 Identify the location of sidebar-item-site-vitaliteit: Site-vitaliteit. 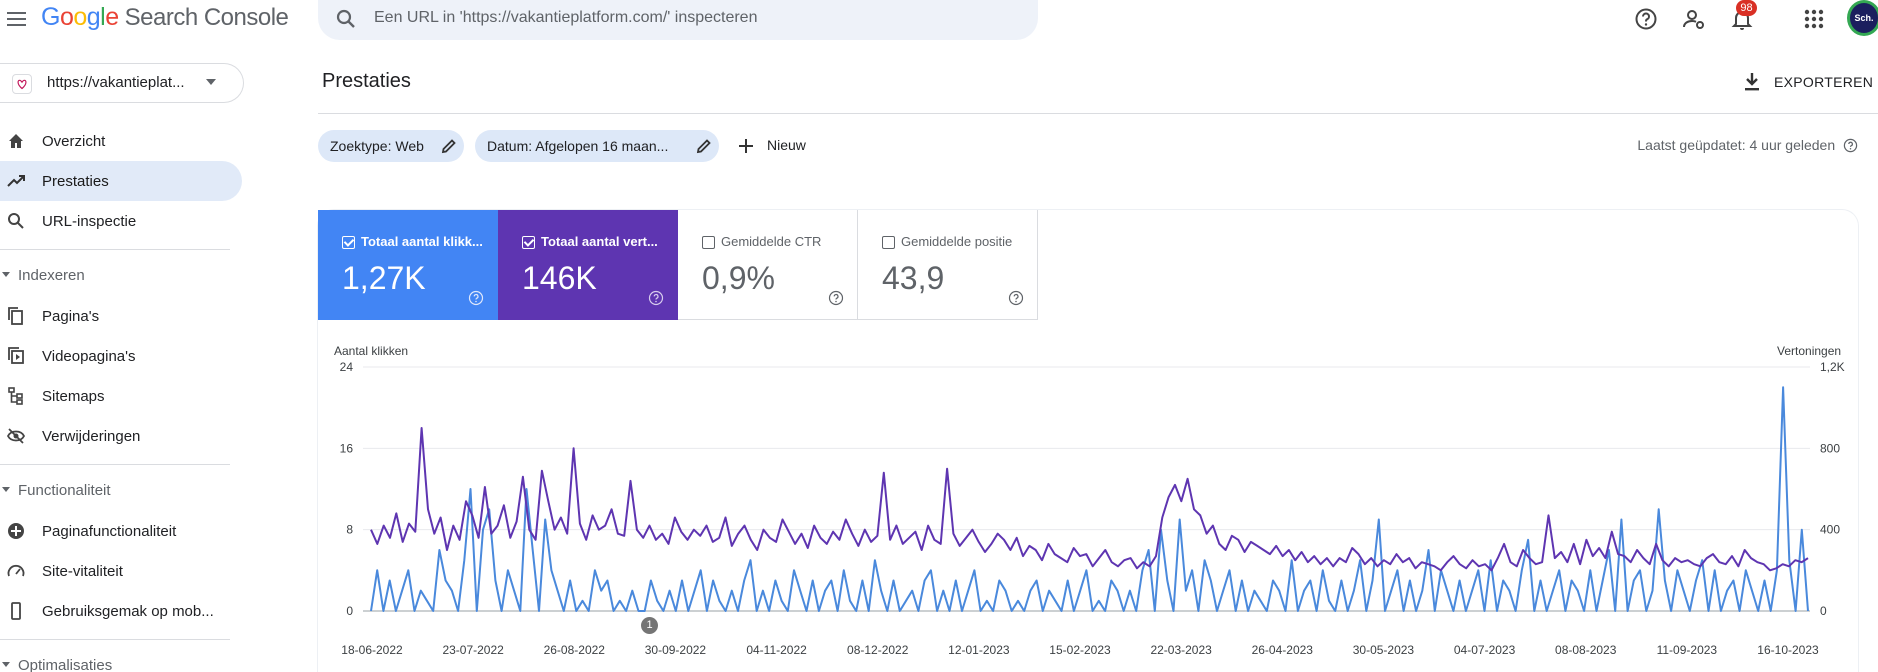
(121, 571).